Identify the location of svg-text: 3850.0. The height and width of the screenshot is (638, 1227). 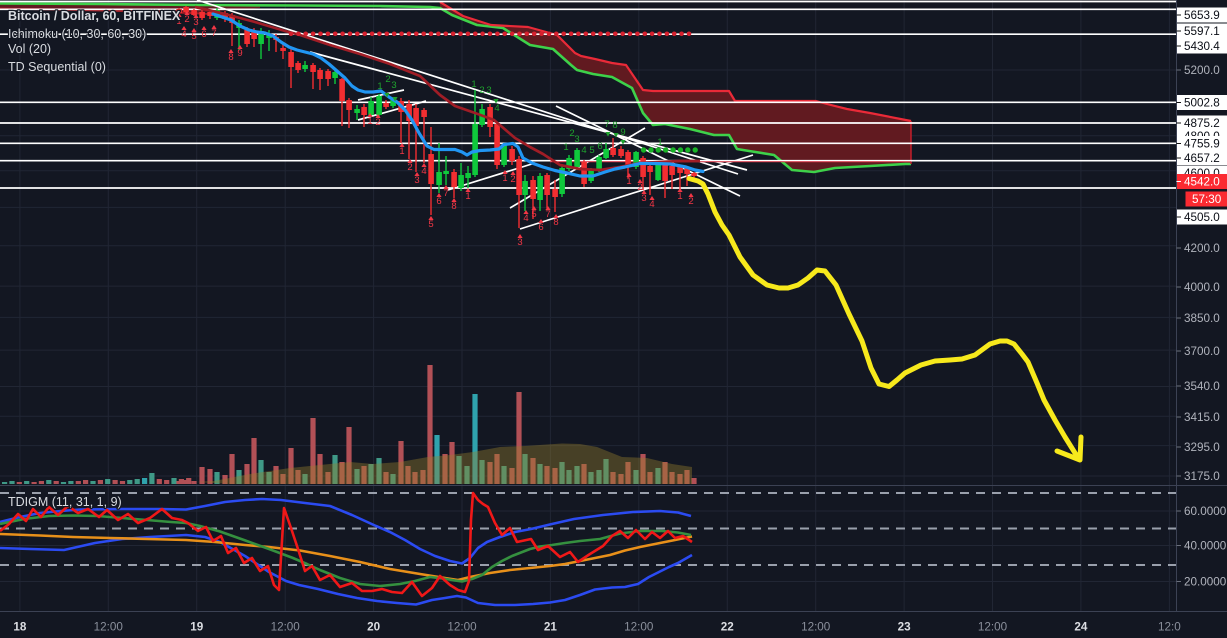
(1202, 318).